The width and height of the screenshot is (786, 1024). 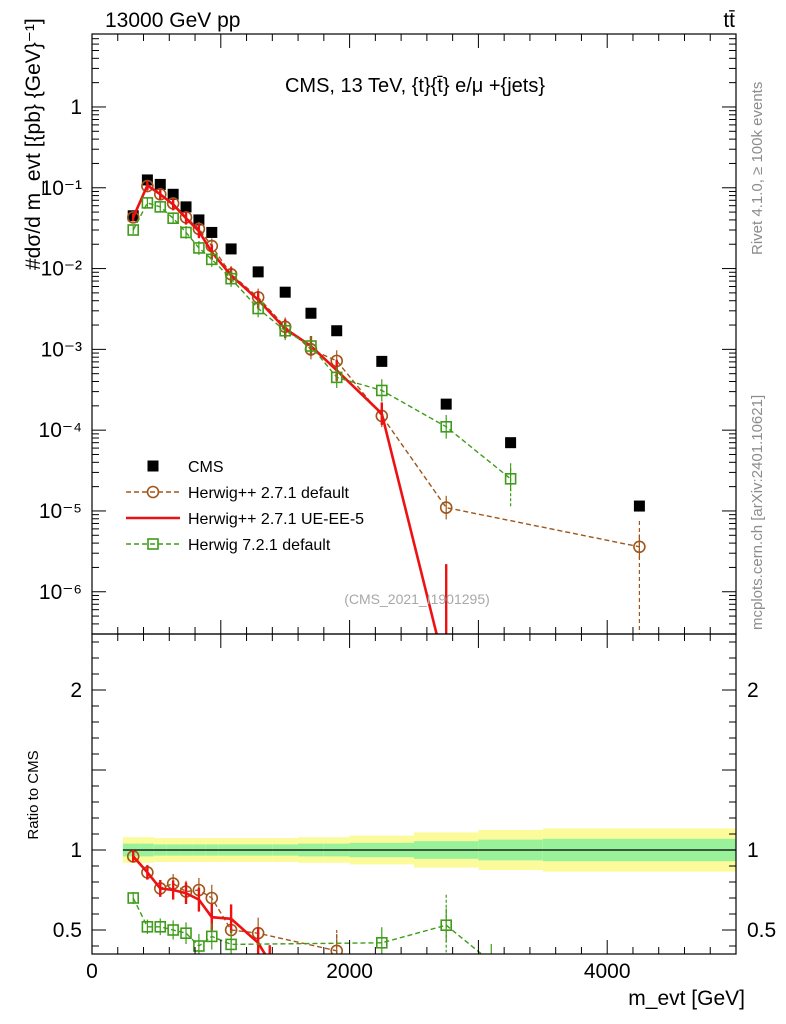 What do you see at coordinates (259, 545) in the screenshot?
I see `legend-label: Herwig 7.2.1 default` at bounding box center [259, 545].